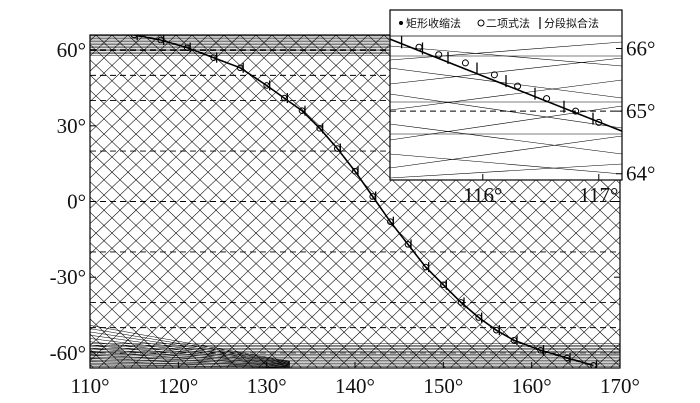  I want to click on inset-legend: 矩形收缩法 二项式法 分段拟合法, so click(499, 23).